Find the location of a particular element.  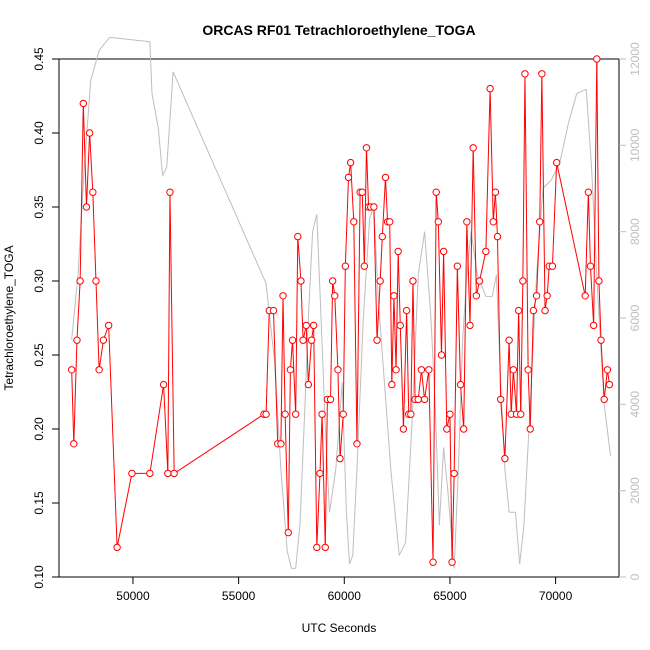

x-tick-label: 60000 is located at coordinates (345, 596).